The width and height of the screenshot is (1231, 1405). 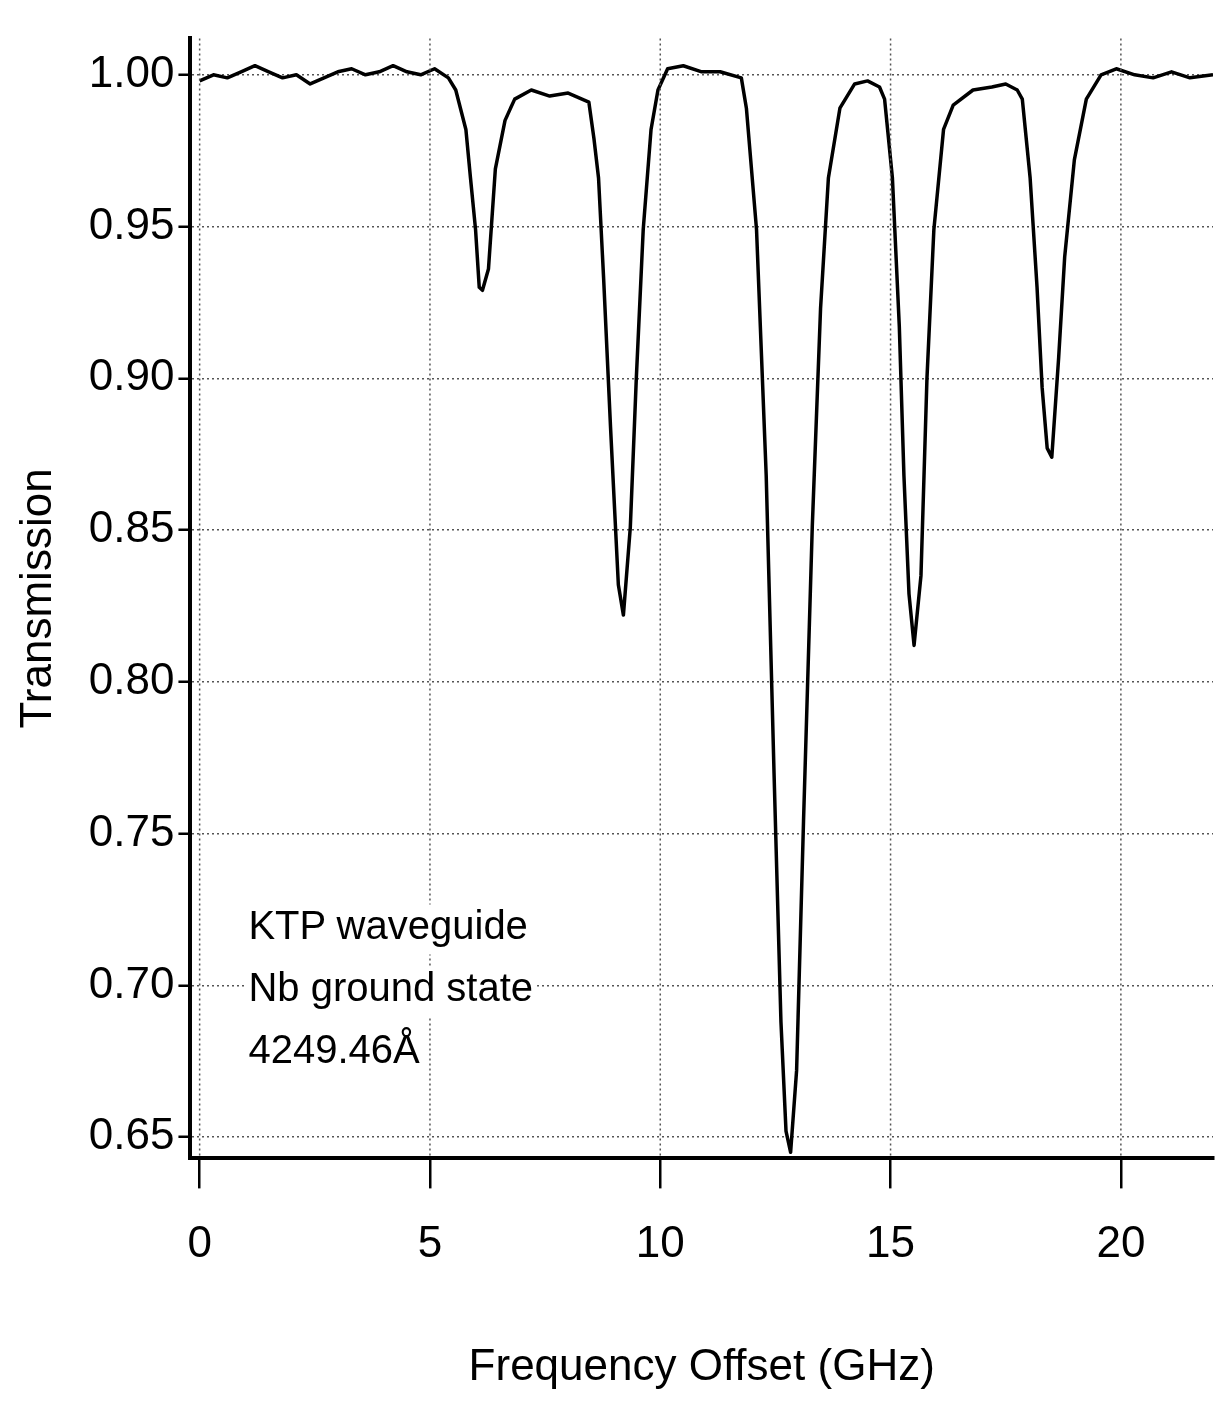 What do you see at coordinates (334, 1049) in the screenshot?
I see `annotation: 4249.46Å` at bounding box center [334, 1049].